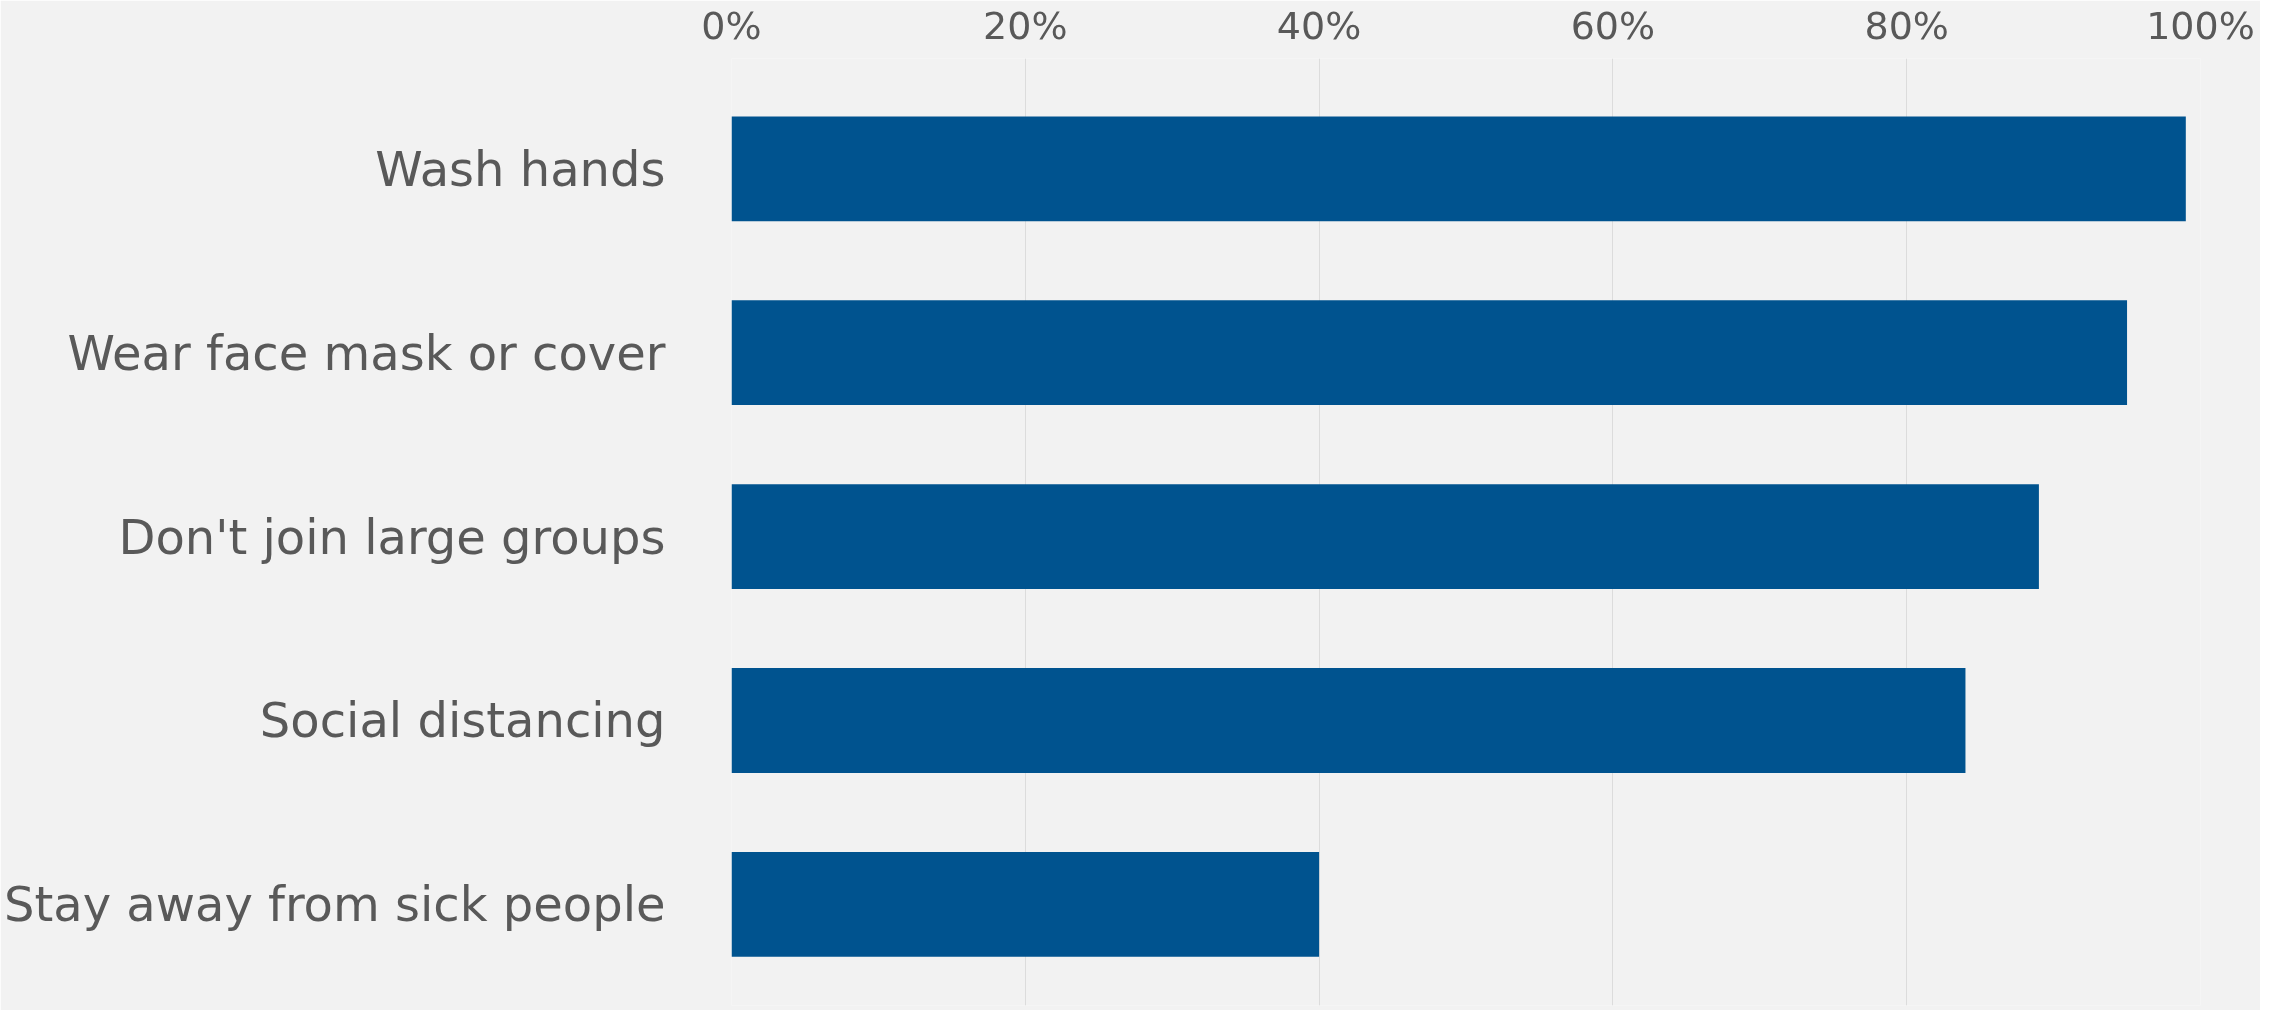 The height and width of the screenshot is (1014, 2273). I want to click on x-tick-label: 60%, so click(1613, 25).